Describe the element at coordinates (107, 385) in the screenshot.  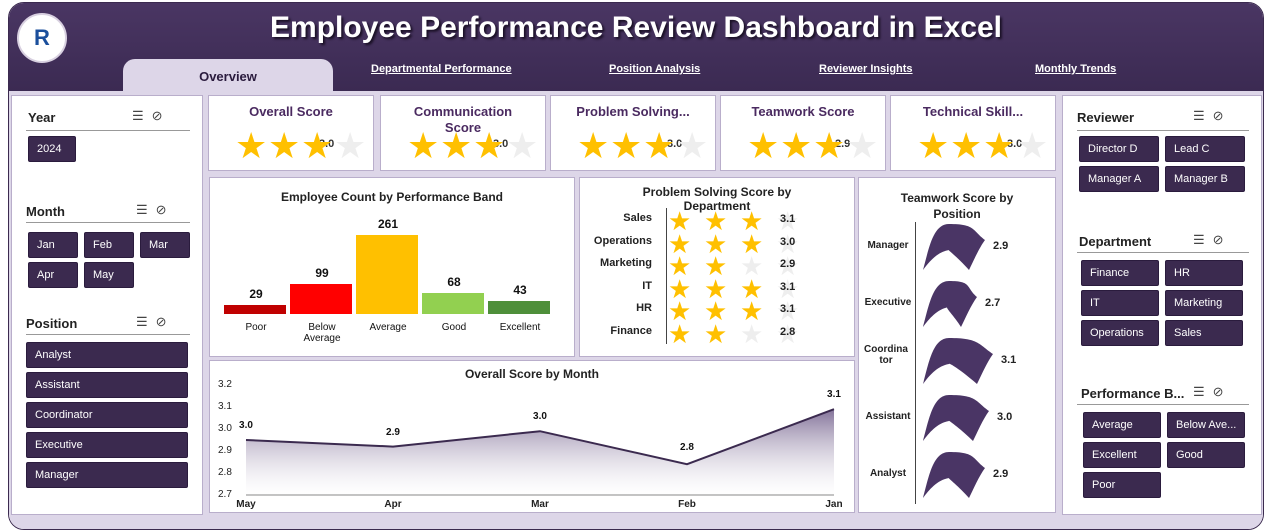
I see `position-item-assistant: Assistant` at that location.